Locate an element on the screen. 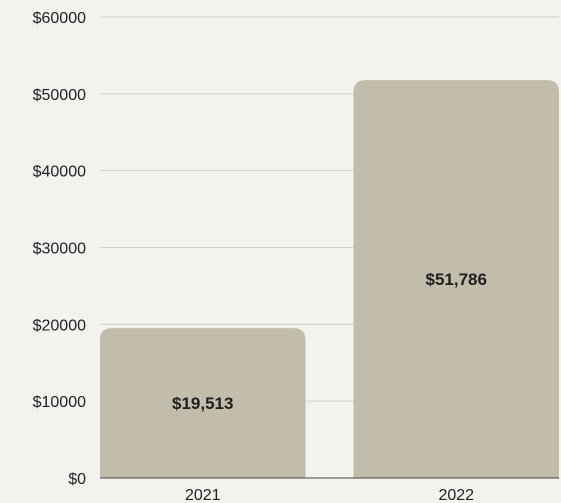 This screenshot has height=503, width=561. y-tick-label: $20000 is located at coordinates (59, 325).